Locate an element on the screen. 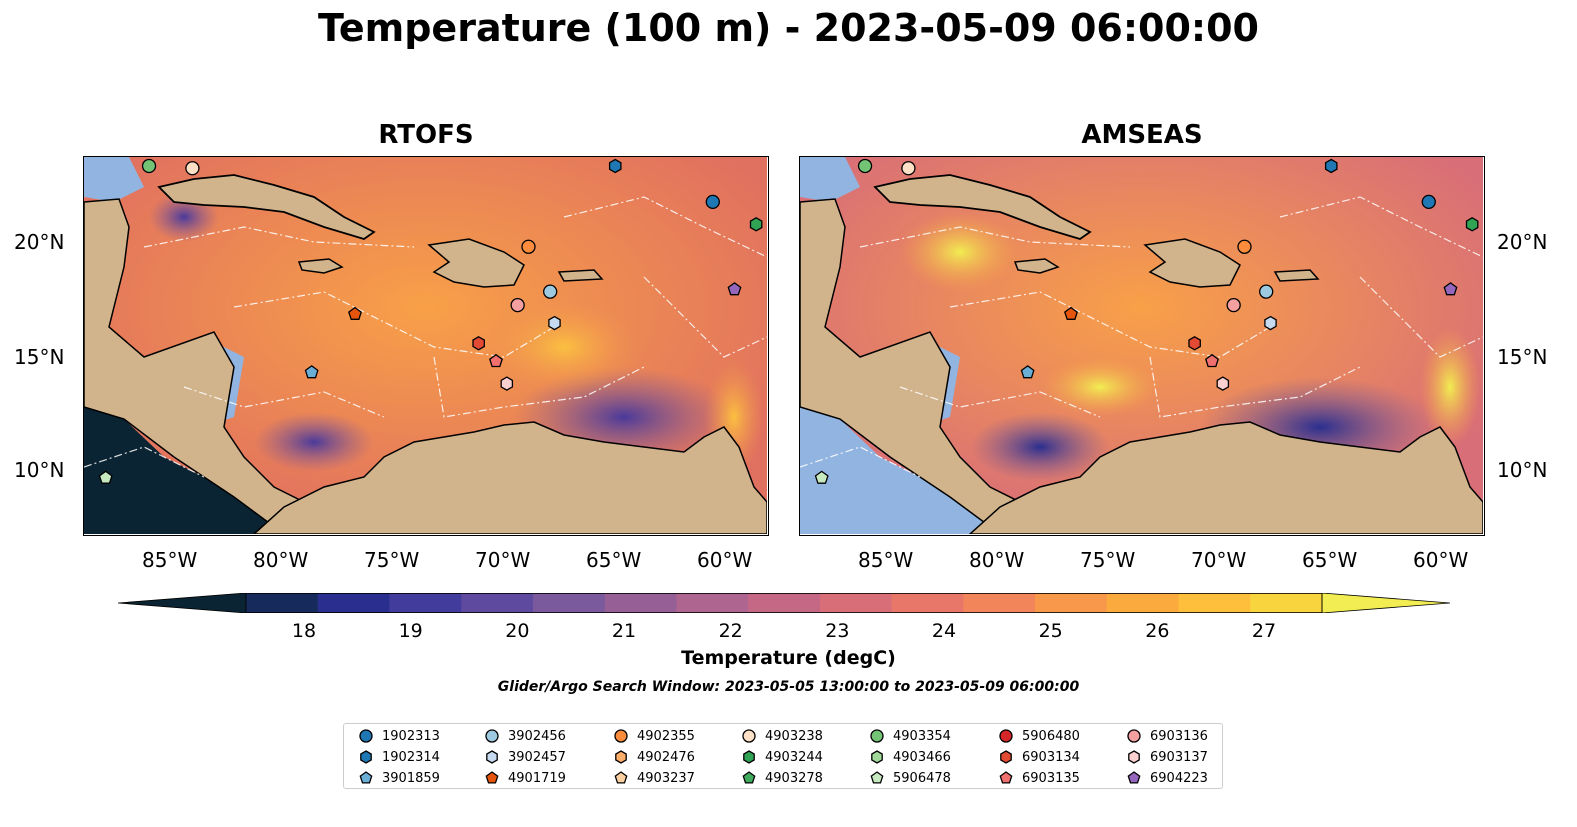  colorbar-extend-high is located at coordinates (1386, 603).